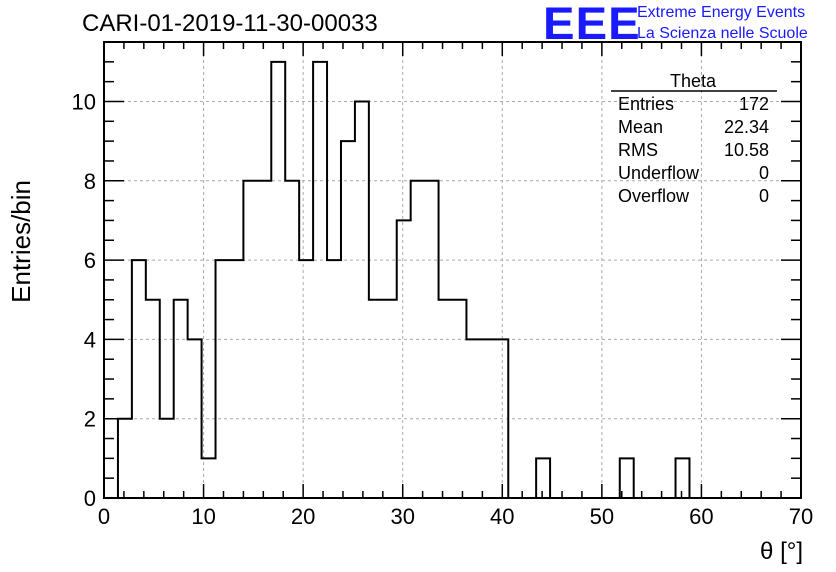  Describe the element at coordinates (659, 173) in the screenshot. I see `stats-label: Underflow` at that location.